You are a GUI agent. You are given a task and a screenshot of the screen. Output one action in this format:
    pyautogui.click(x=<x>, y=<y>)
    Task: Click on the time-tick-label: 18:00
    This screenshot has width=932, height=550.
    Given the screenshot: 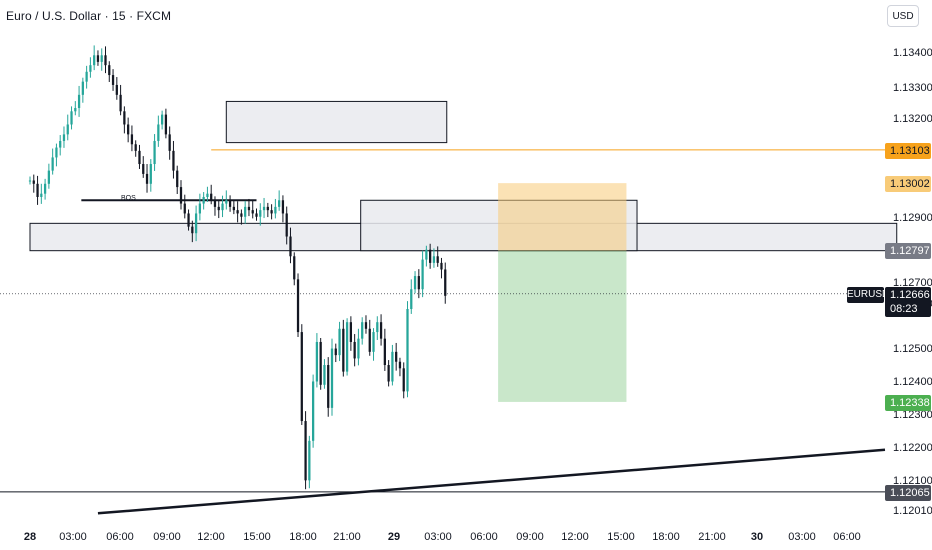 What is the action you would take?
    pyautogui.click(x=666, y=537)
    